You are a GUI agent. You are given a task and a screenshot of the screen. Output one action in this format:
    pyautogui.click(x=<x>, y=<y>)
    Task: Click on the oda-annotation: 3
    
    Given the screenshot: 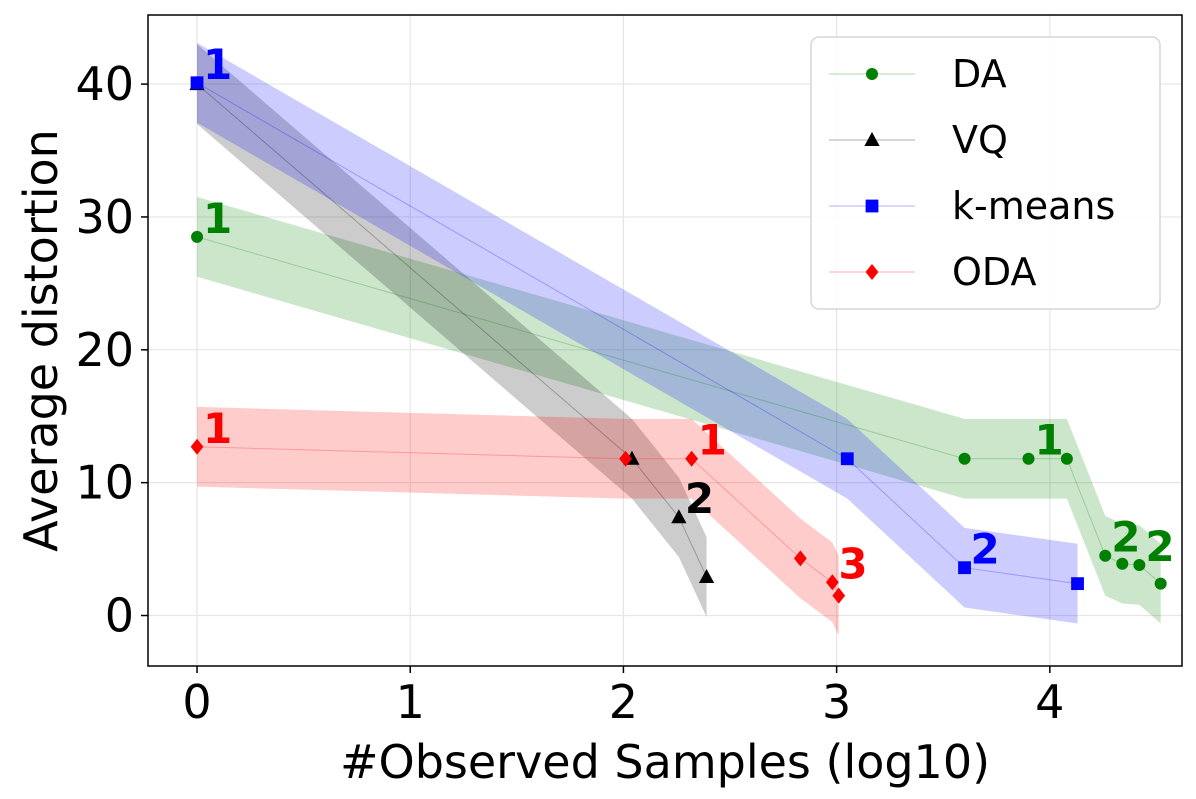 What is the action you would take?
    pyautogui.click(x=852, y=563)
    